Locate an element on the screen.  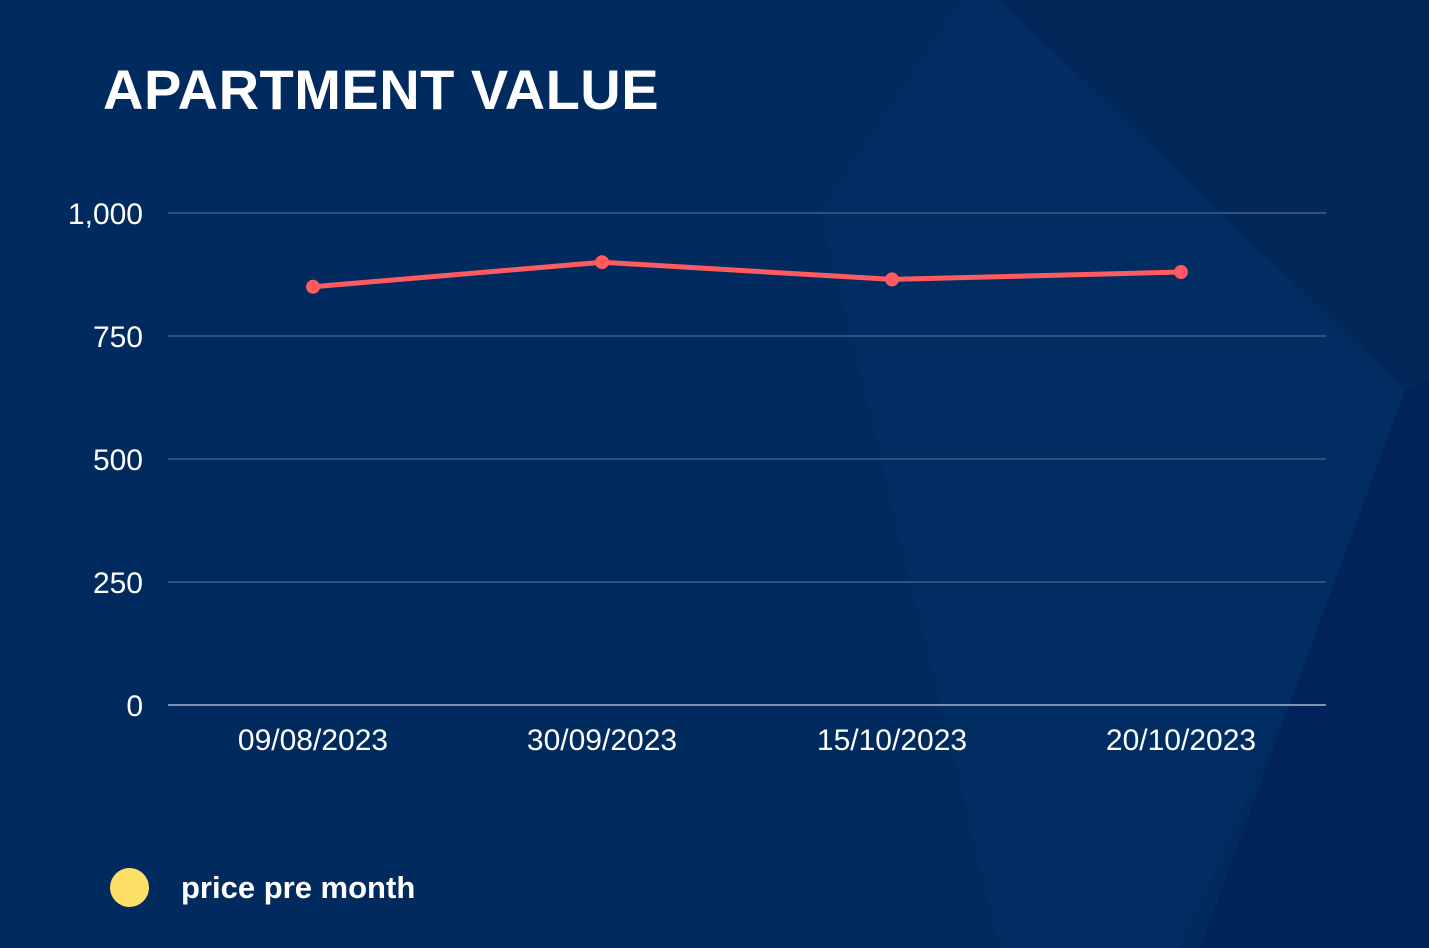
x-tick-label: 30/09/2023 is located at coordinates (602, 740).